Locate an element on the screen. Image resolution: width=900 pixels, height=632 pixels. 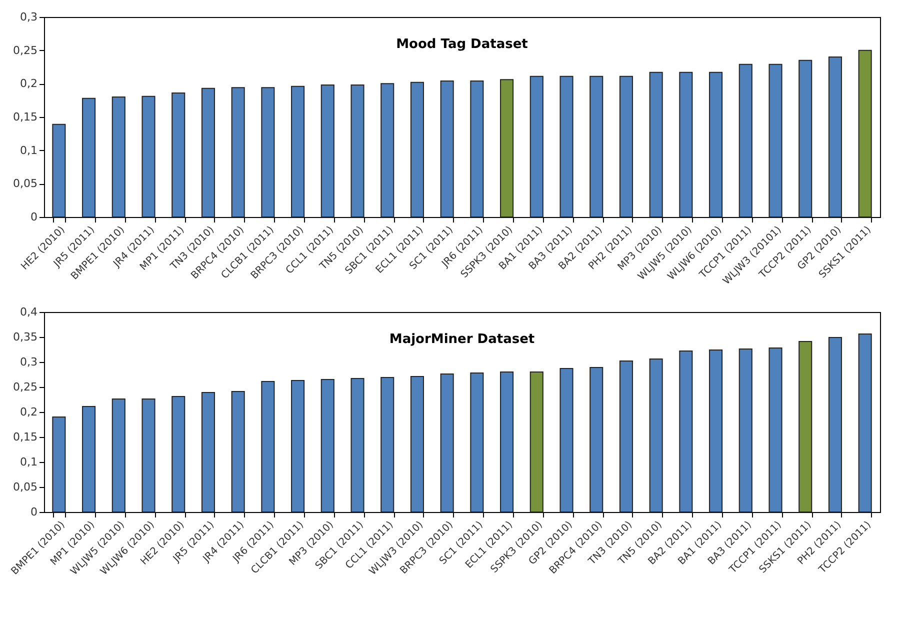
y-tick-label: 0,35 is located at coordinates (25, 337).